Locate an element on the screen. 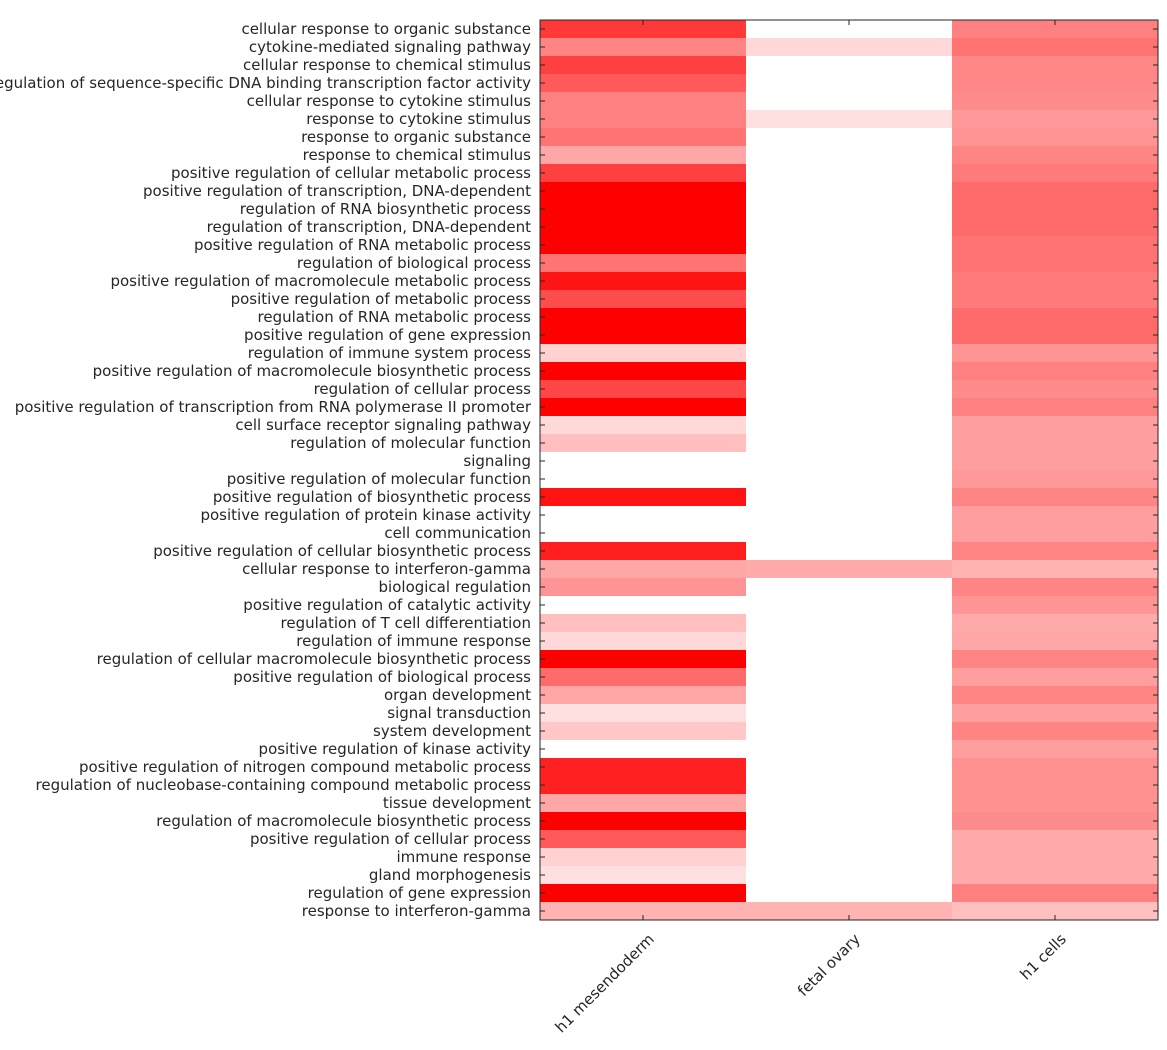 The image size is (1167, 1050). x-tick-label: fetal ovary is located at coordinates (829, 965).